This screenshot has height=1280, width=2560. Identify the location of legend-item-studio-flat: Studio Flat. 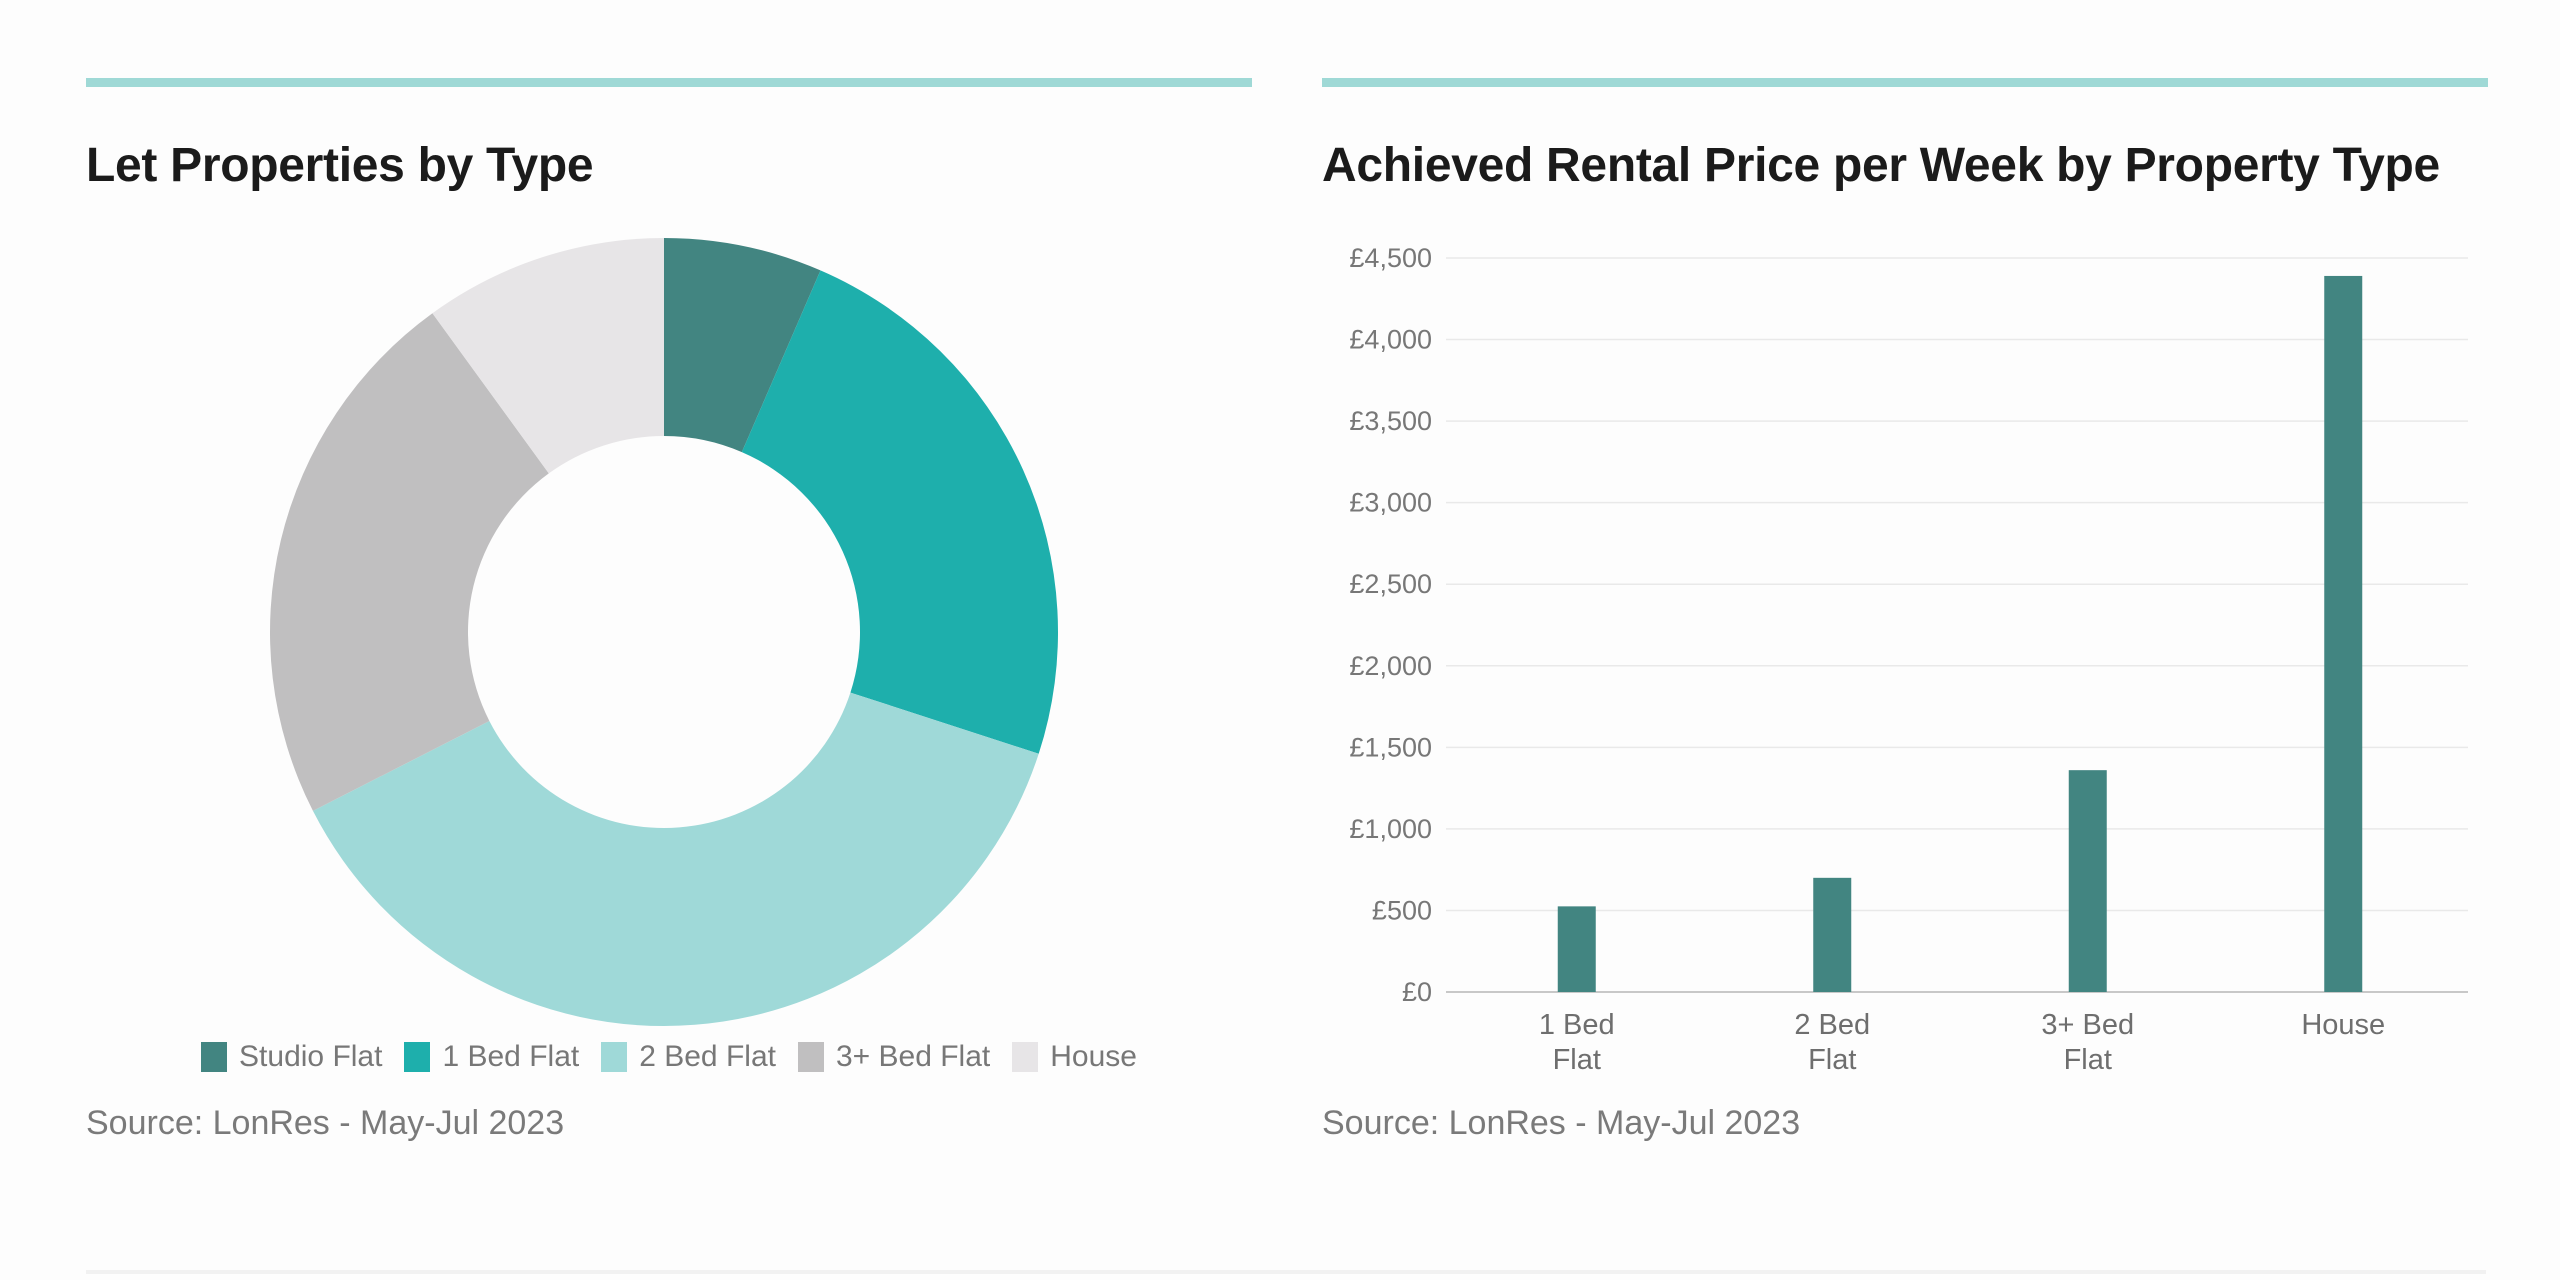
(291, 1057).